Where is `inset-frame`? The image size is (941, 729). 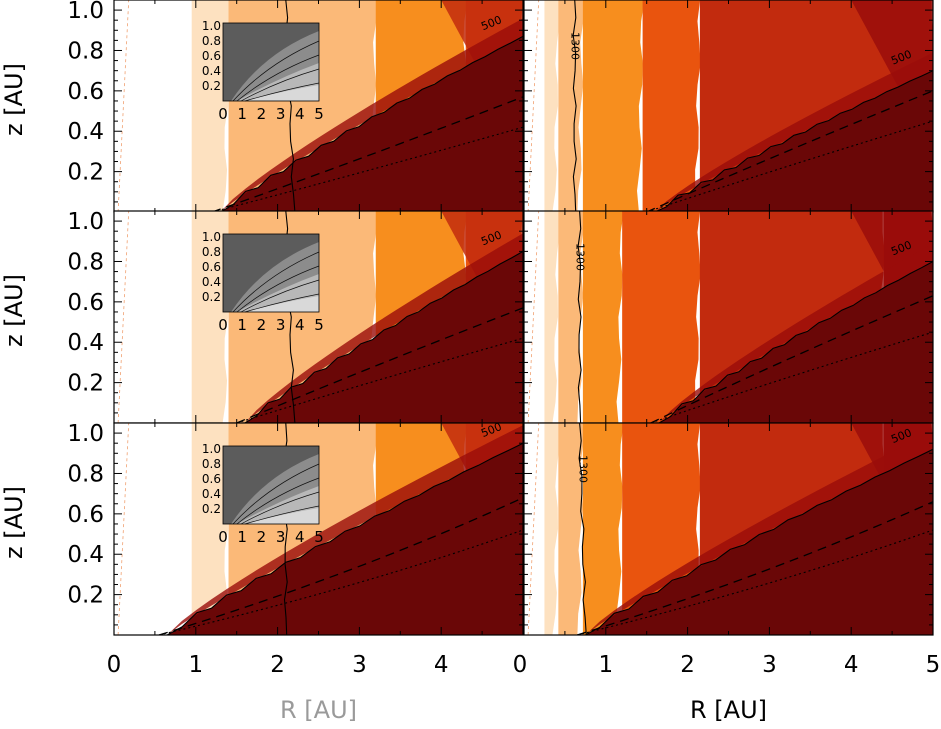
inset-frame is located at coordinates (271, 273).